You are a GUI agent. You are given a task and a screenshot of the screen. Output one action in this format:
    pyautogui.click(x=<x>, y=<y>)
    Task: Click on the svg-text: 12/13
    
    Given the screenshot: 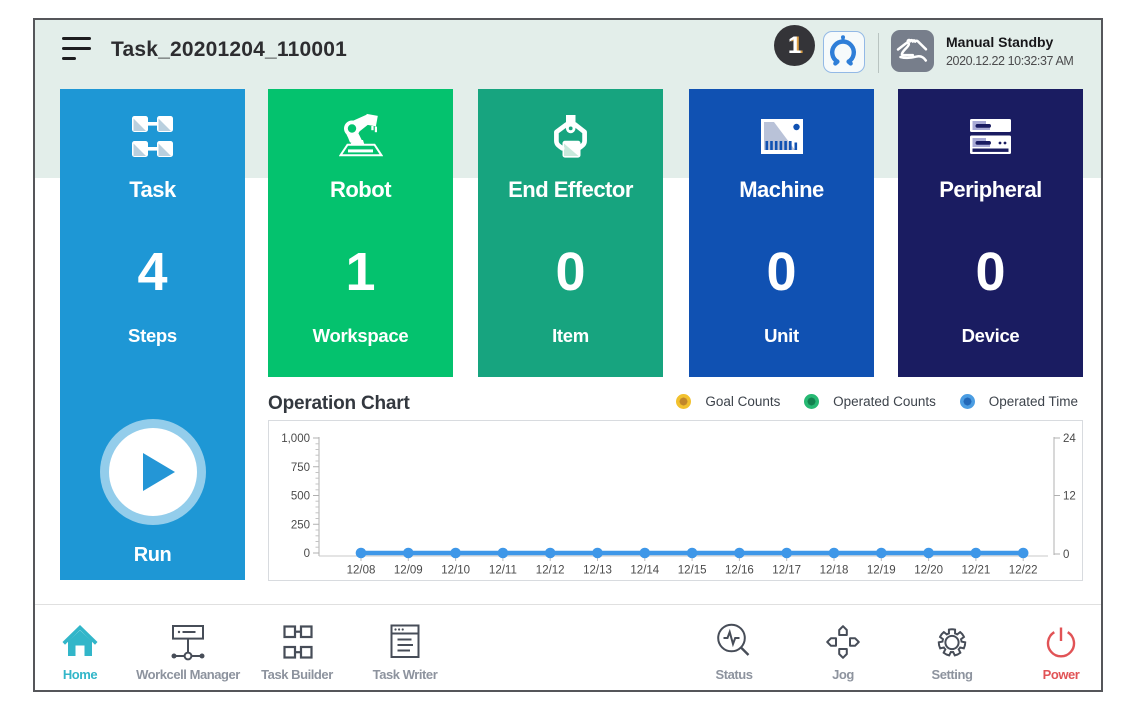 What is the action you would take?
    pyautogui.click(x=597, y=571)
    